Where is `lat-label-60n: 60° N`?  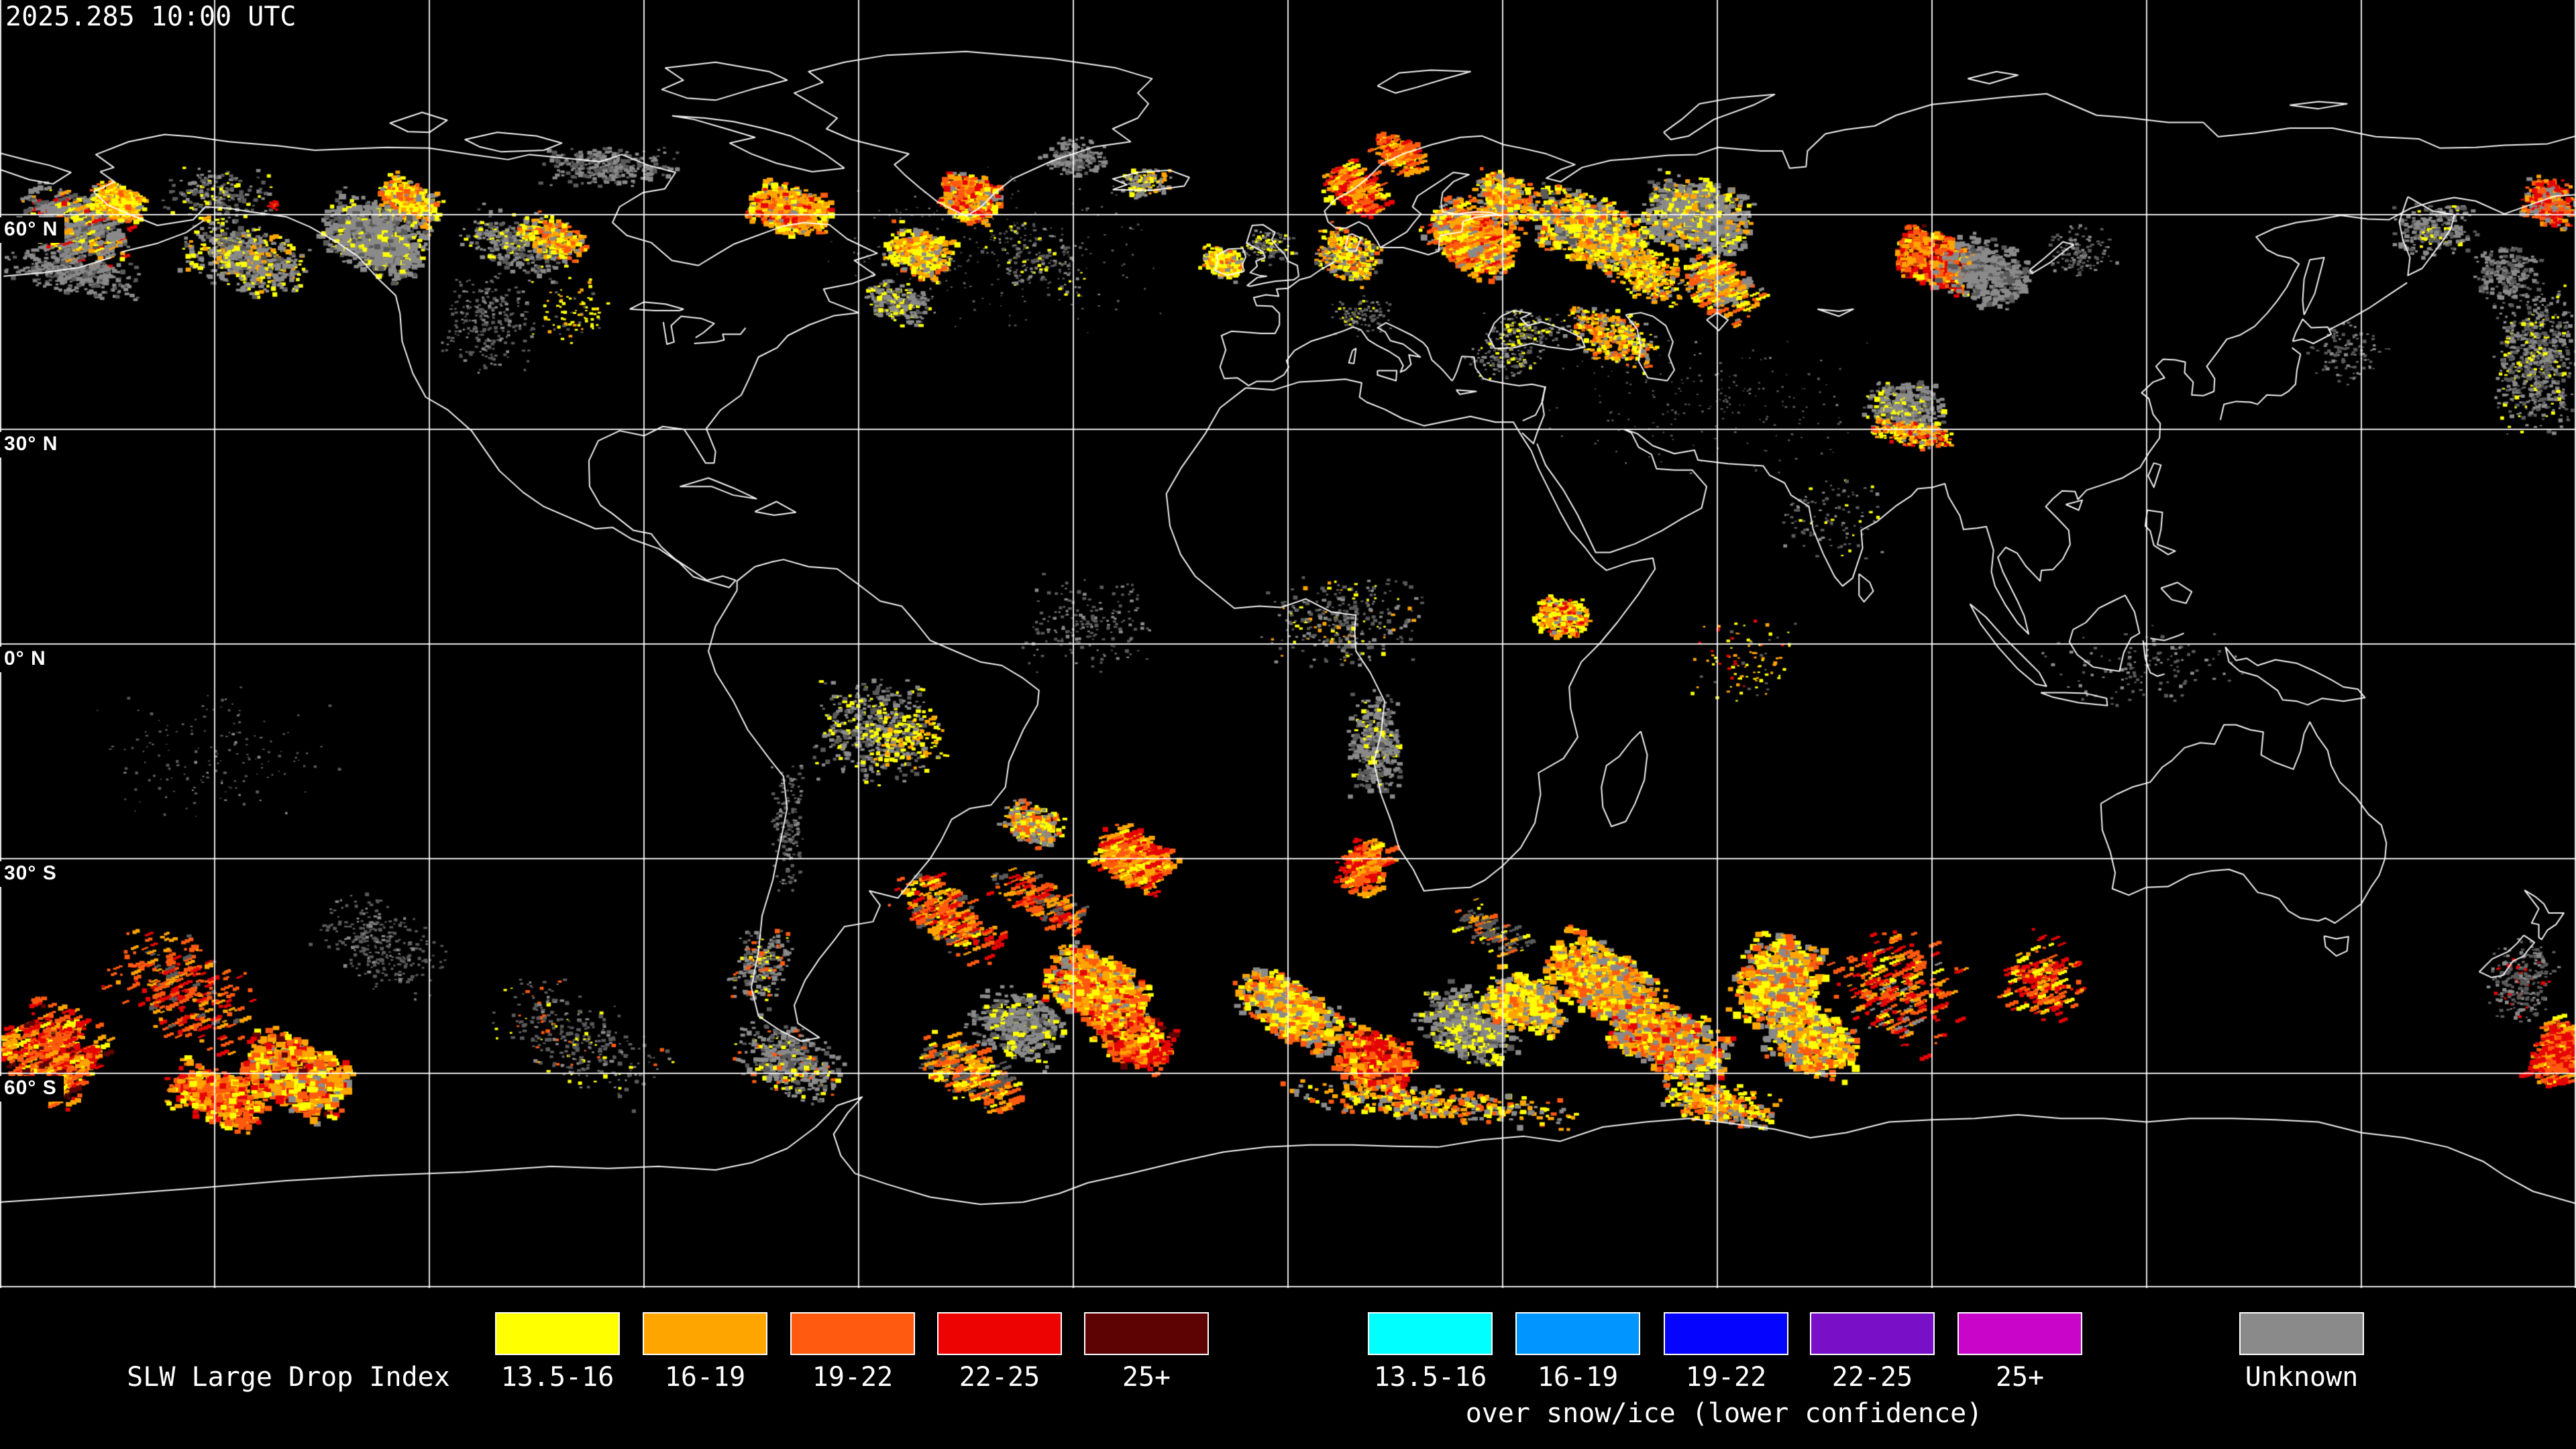
lat-label-60n: 60° N is located at coordinates (32, 230).